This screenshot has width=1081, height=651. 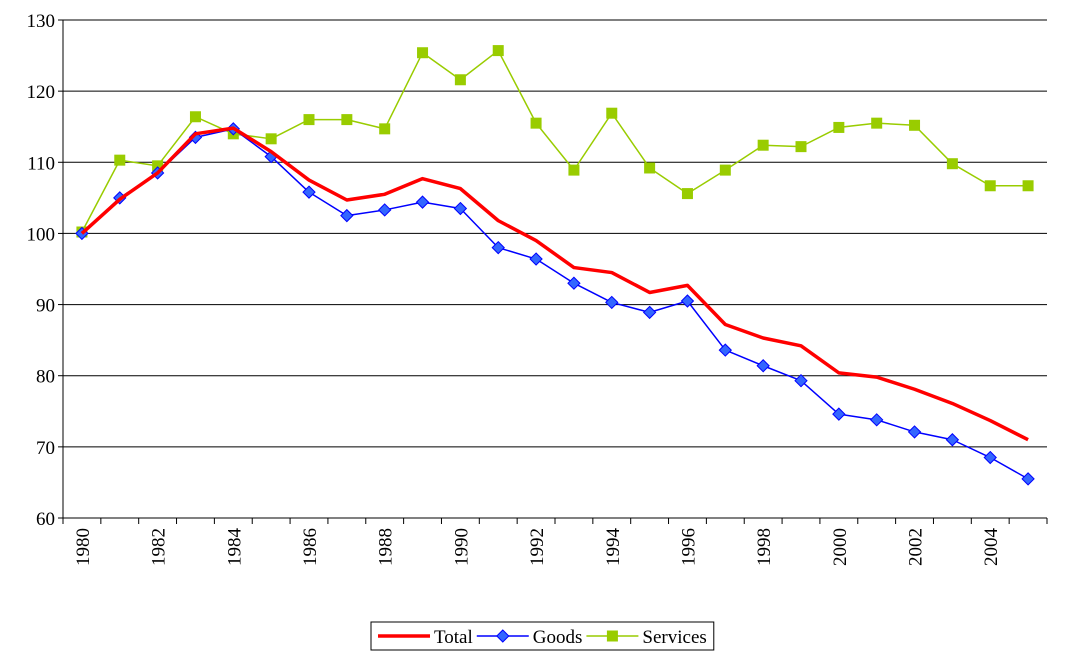 What do you see at coordinates (688, 547) in the screenshot?
I see `x-tick-label: 1996` at bounding box center [688, 547].